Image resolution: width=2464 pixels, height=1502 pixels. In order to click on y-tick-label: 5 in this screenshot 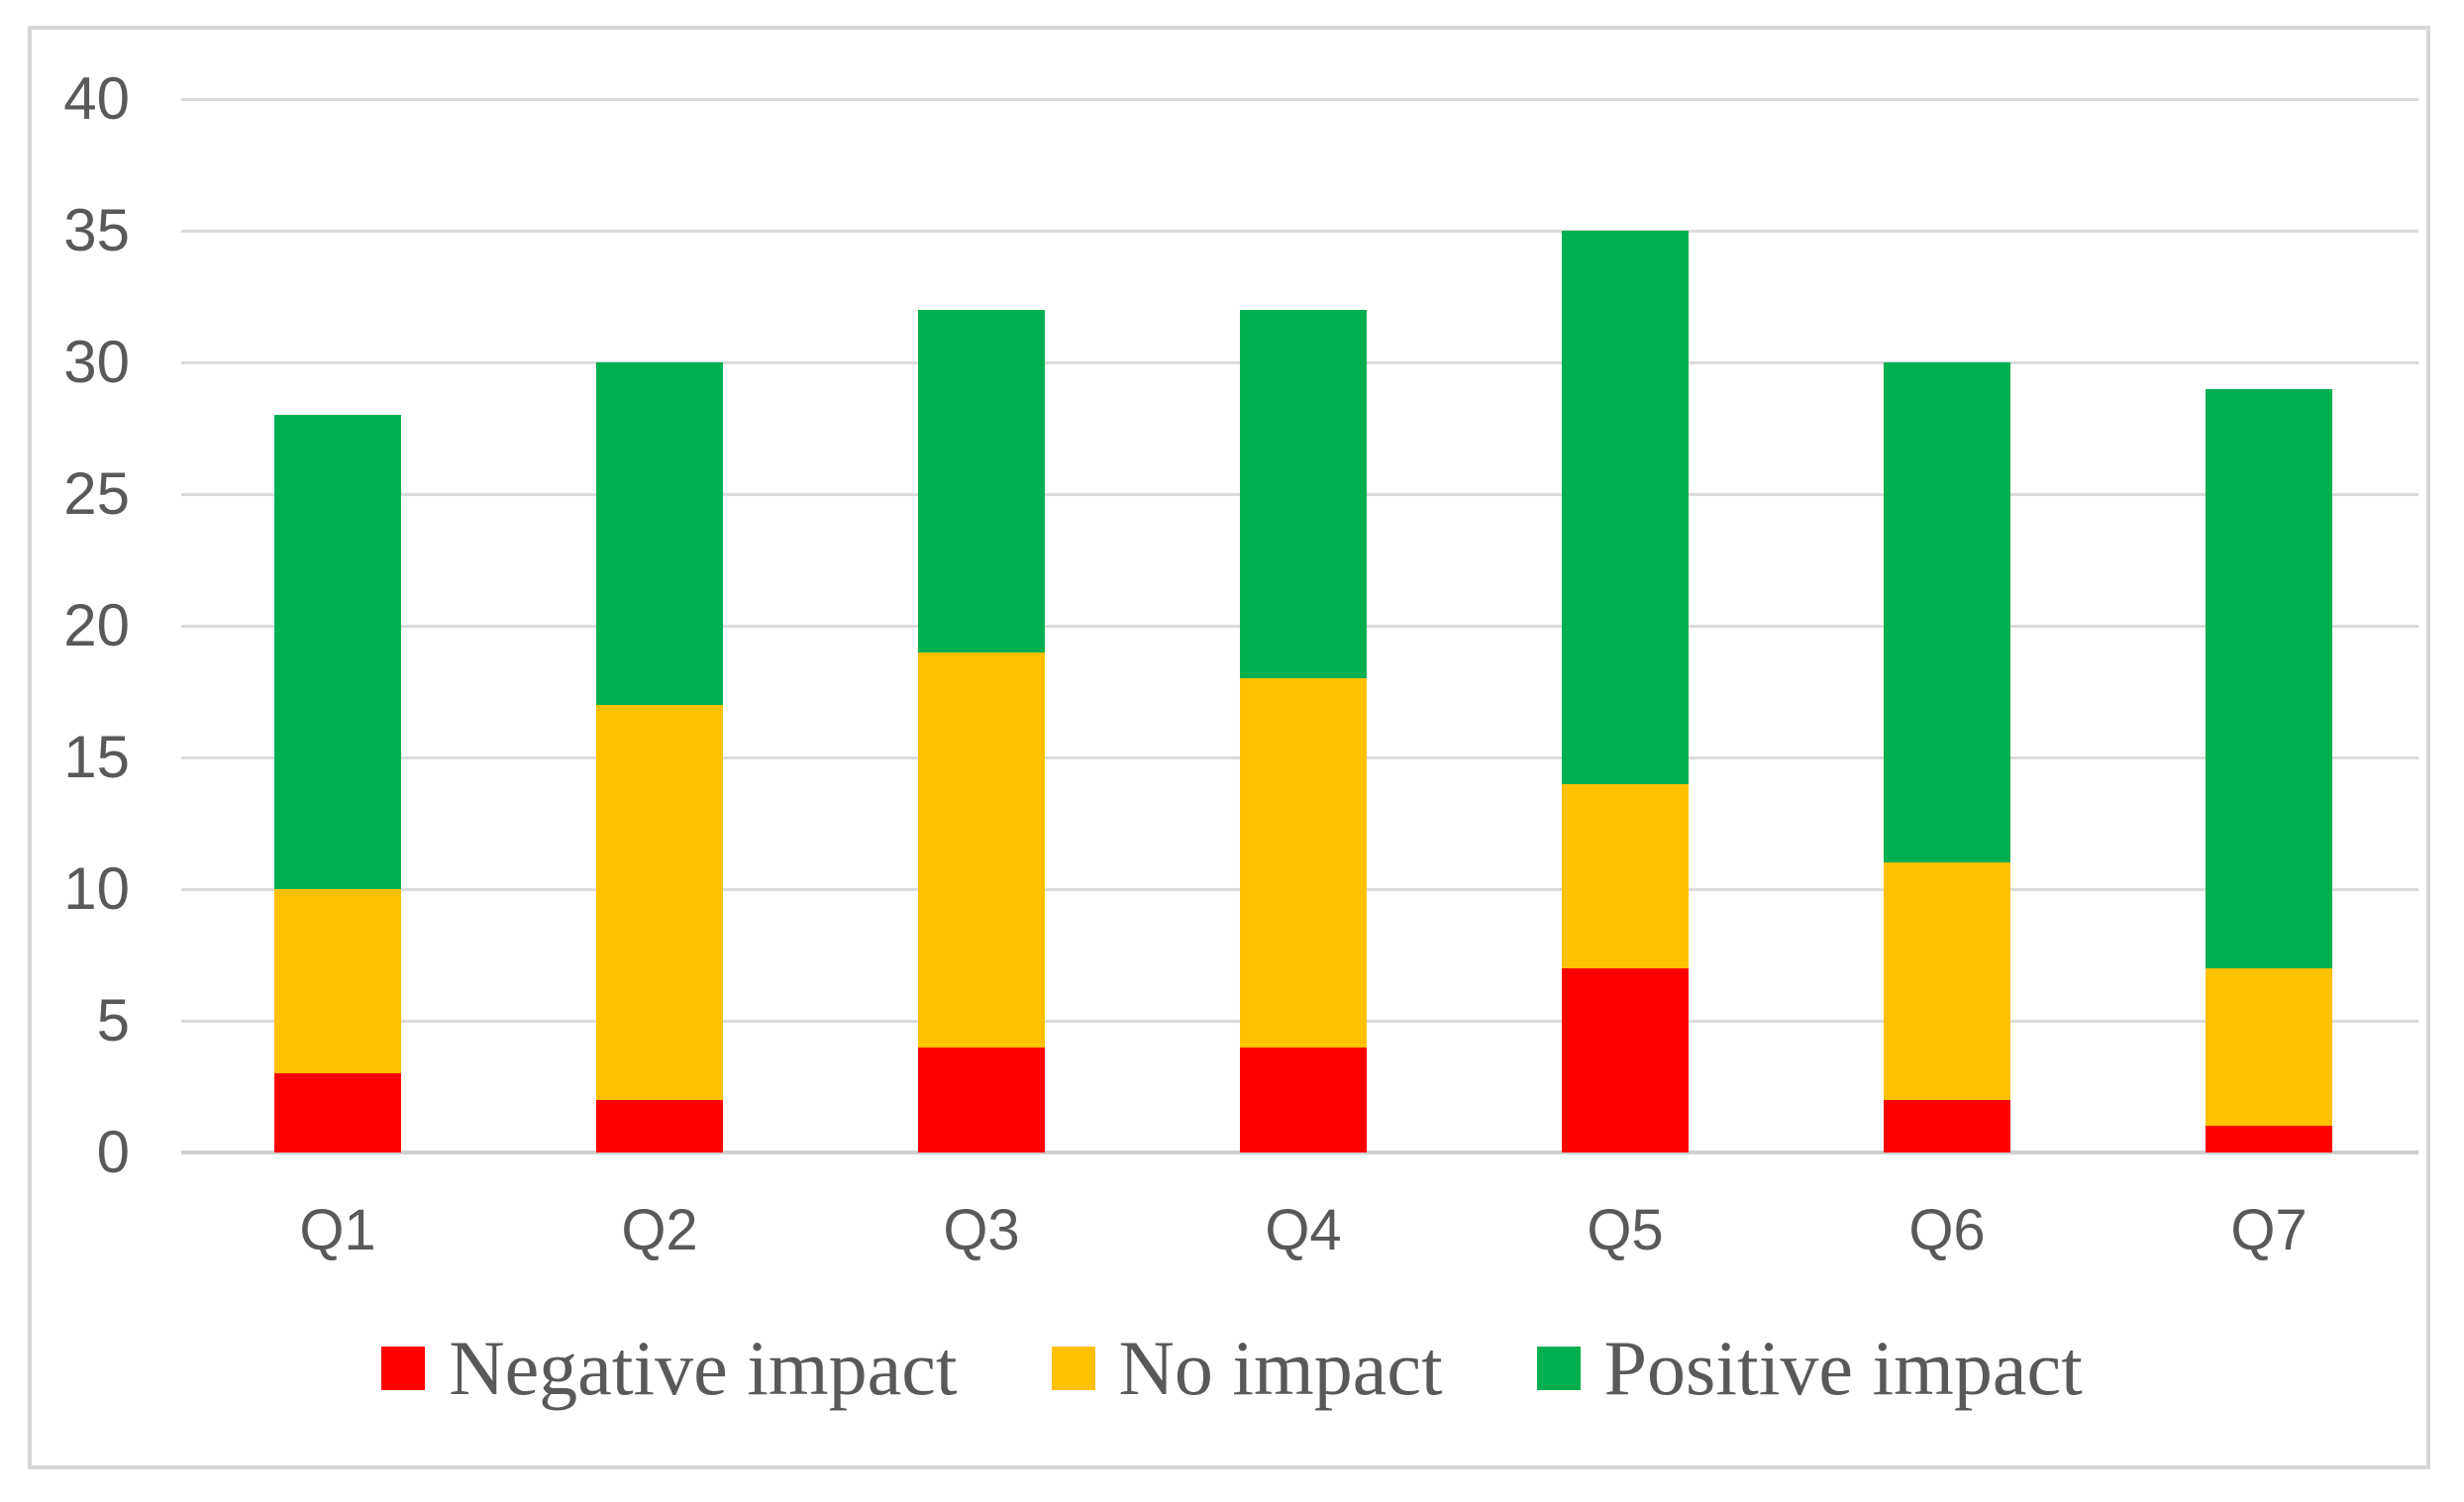, I will do `click(113, 1020)`.